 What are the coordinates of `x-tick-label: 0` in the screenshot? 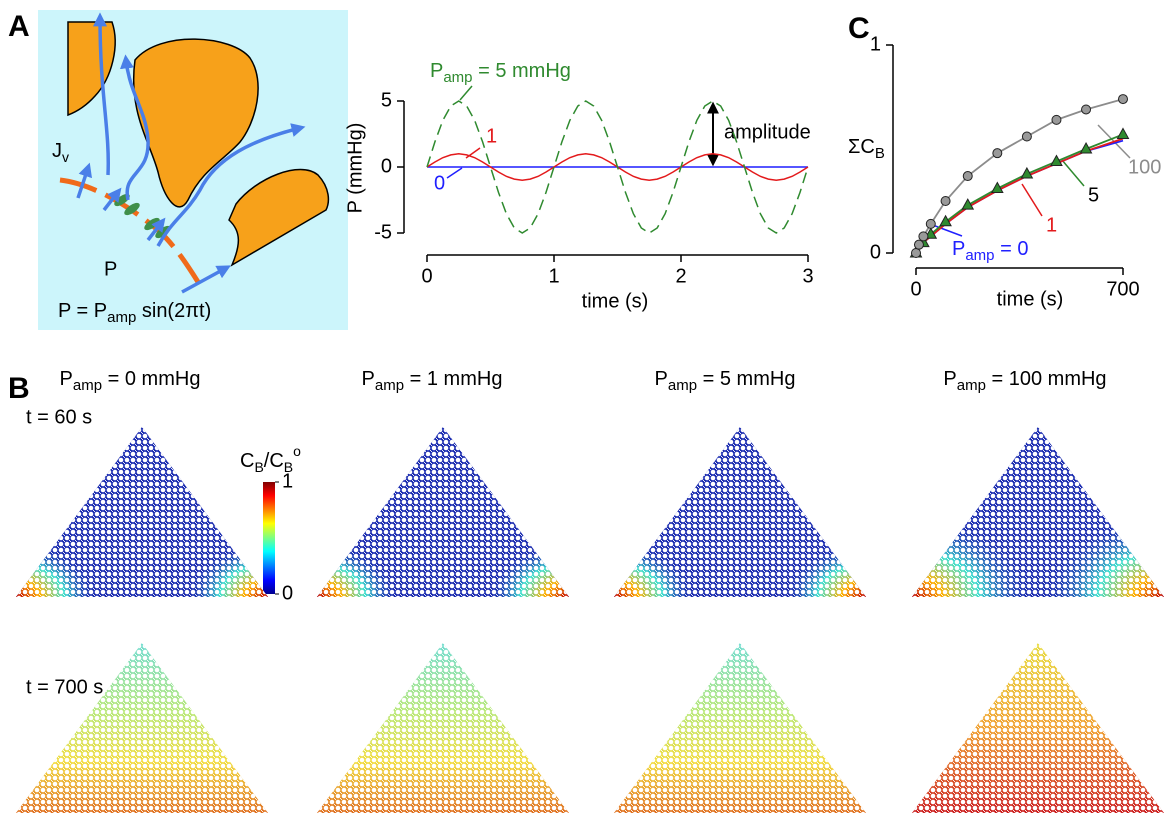 It's located at (426, 276).